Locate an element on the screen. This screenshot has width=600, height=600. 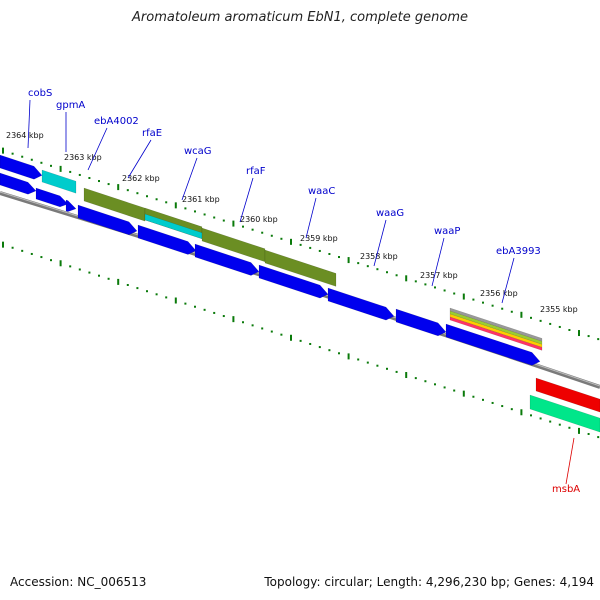
cds-row2-d is located at coordinates (107, 220).